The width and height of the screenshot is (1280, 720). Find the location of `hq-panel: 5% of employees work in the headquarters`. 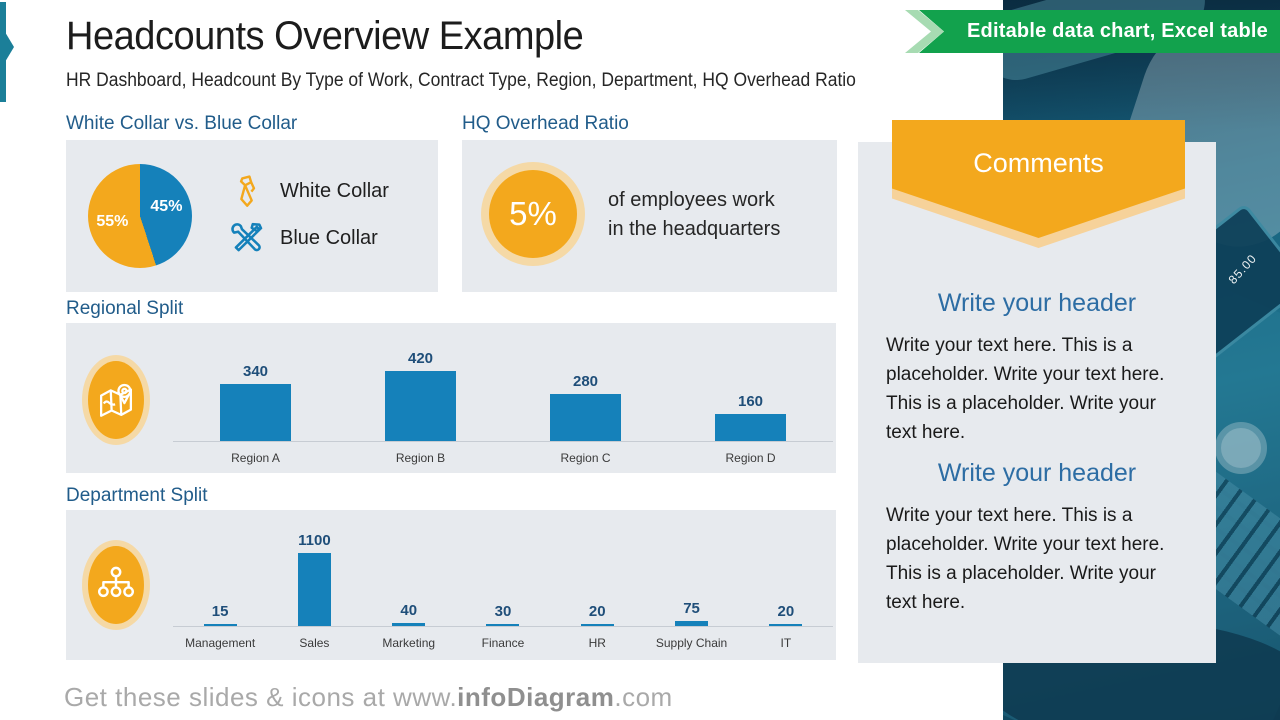

hq-panel: 5% of employees work in the headquarters is located at coordinates (649, 216).